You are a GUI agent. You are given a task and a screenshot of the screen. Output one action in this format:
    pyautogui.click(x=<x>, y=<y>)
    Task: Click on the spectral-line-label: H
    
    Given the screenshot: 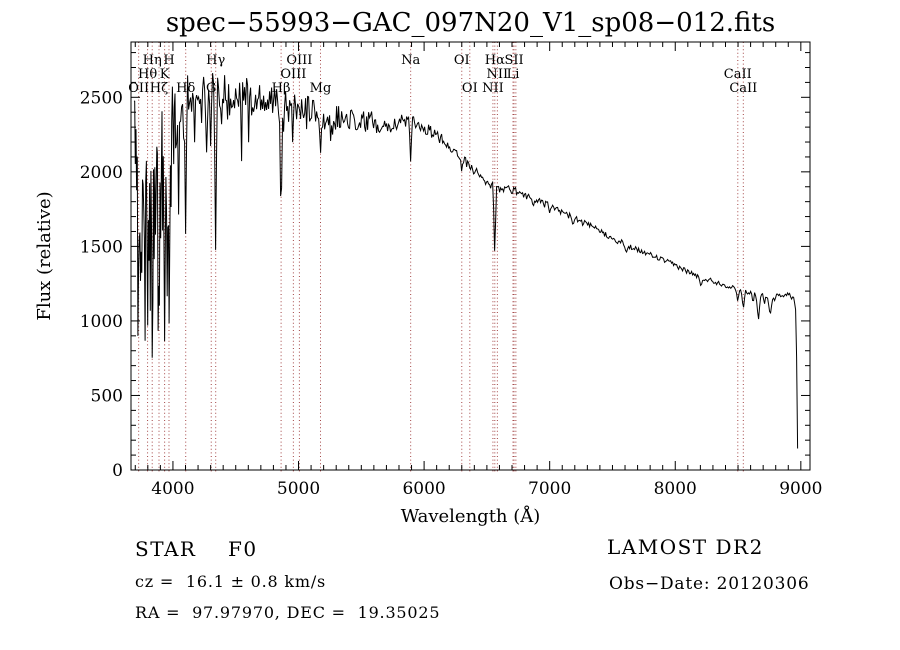 What is the action you would take?
    pyautogui.click(x=168, y=60)
    